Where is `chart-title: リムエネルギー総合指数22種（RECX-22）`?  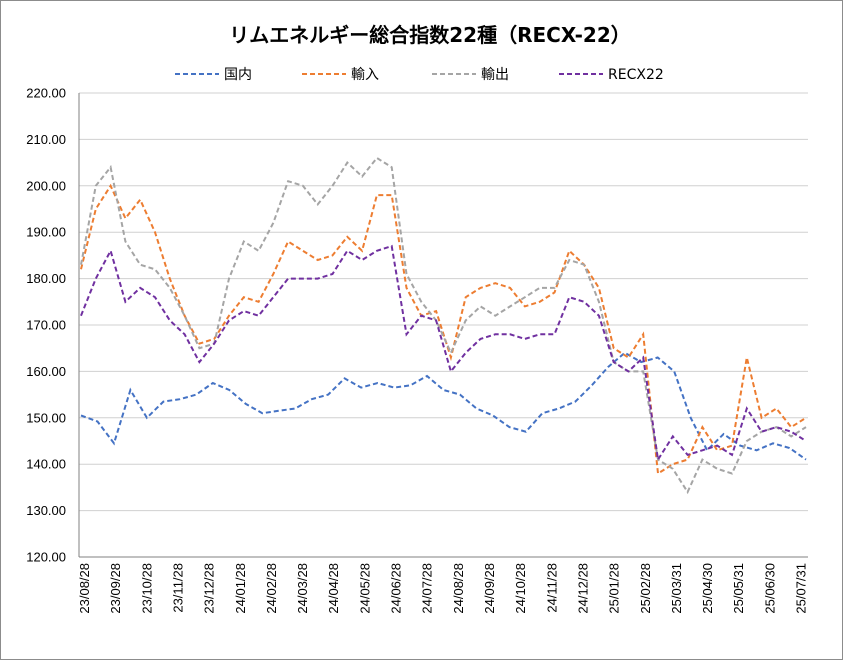 chart-title: リムエネルギー総合指数22種（RECX-22） is located at coordinates (430, 35).